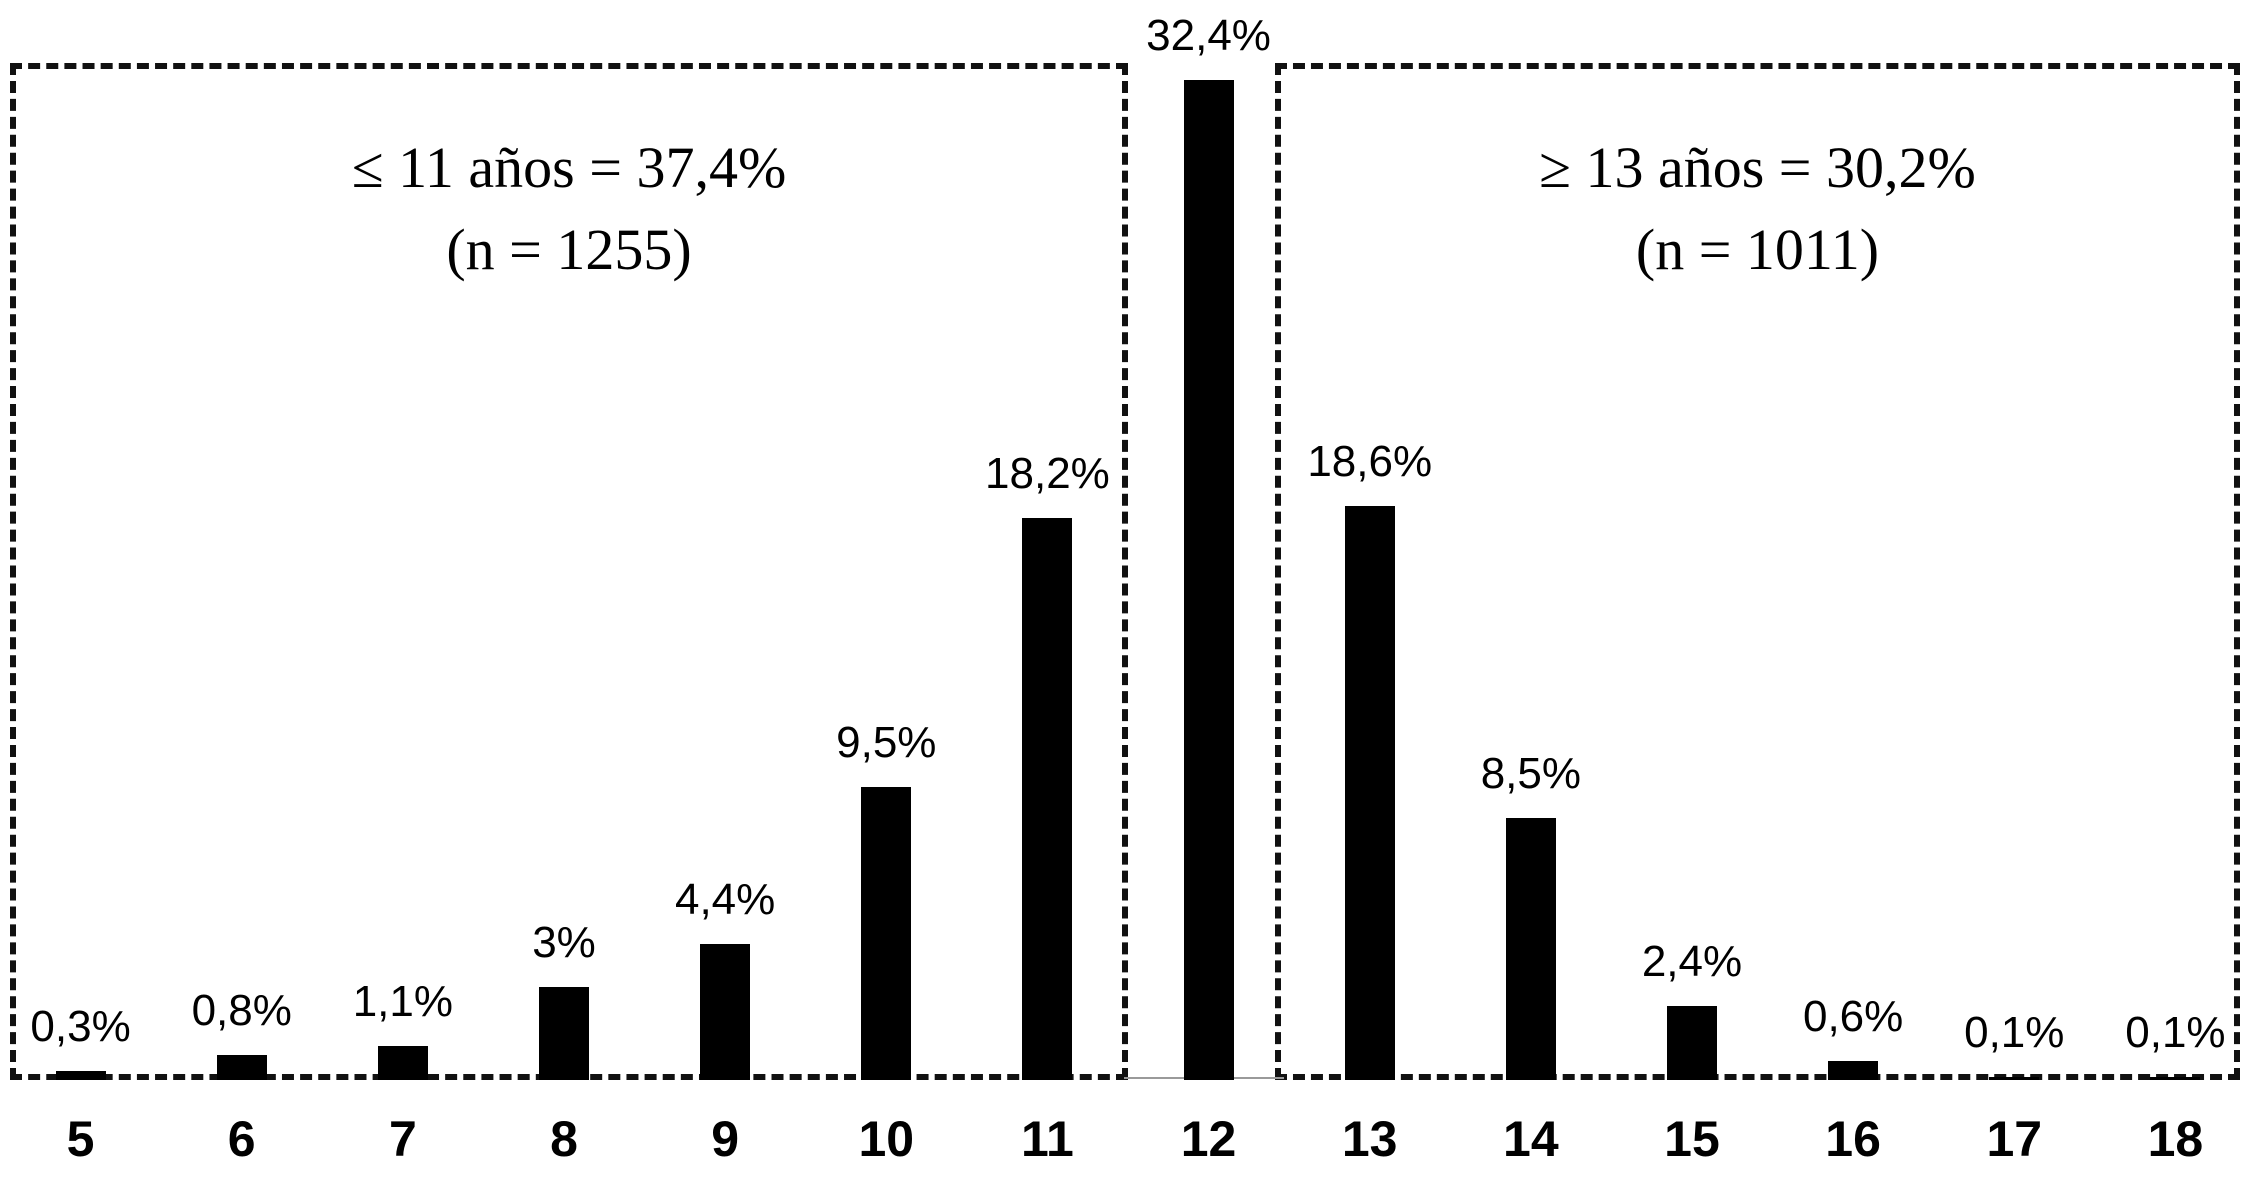 This screenshot has height=1179, width=2256. Describe the element at coordinates (725, 899) in the screenshot. I see `bar-value-label: 4,4%` at that location.